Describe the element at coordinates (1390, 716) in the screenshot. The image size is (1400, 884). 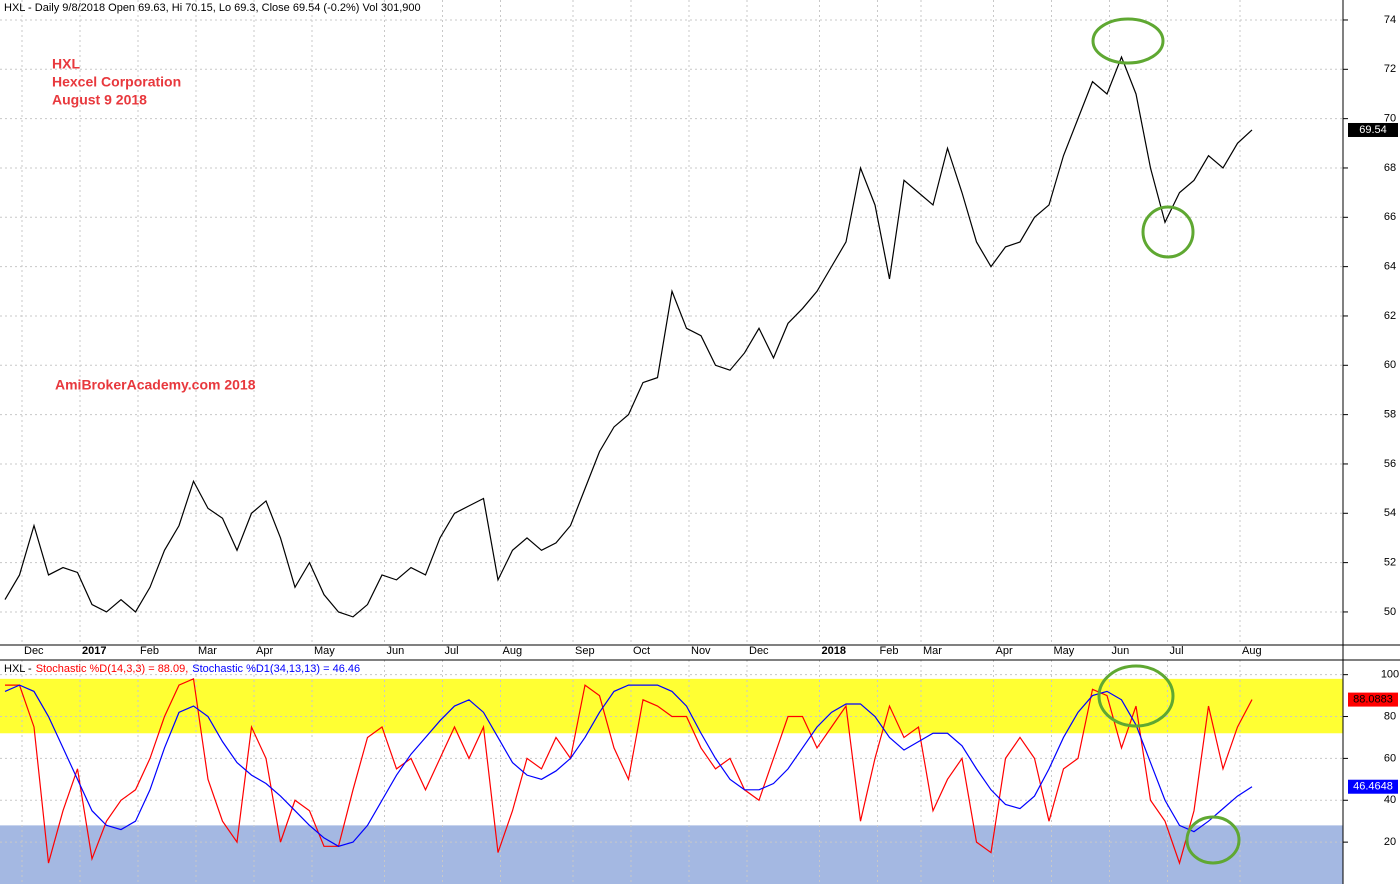
I see `y-tick-label: 80` at that location.